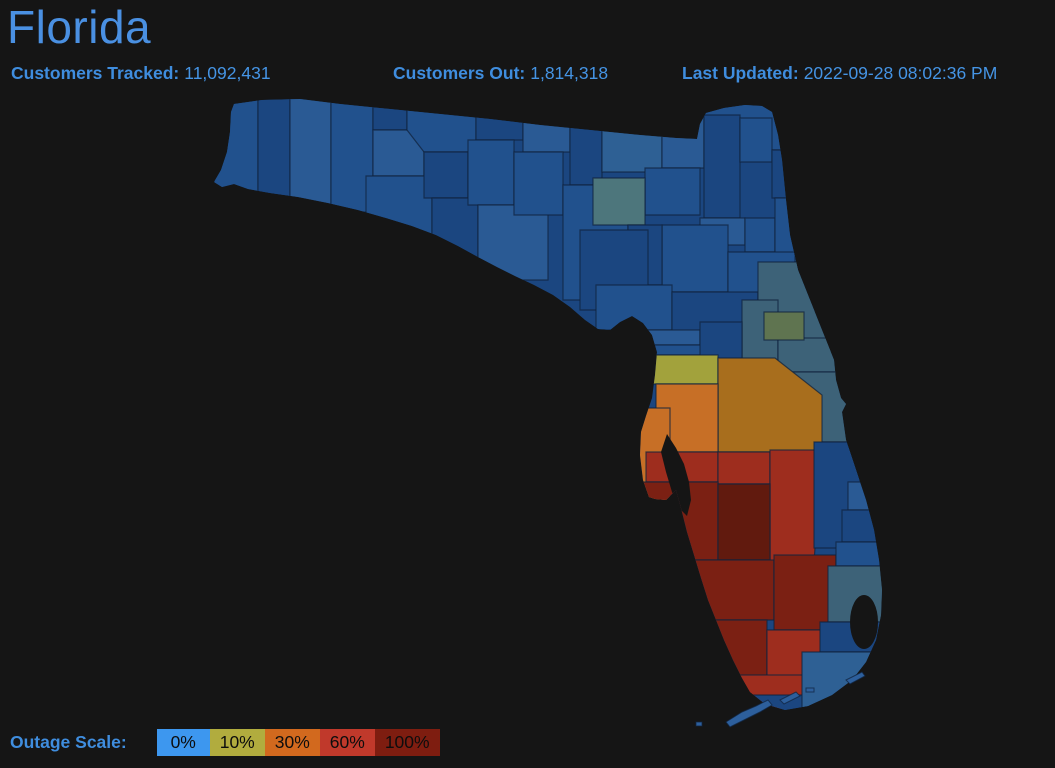 This screenshot has width=1055, height=768. I want to click on last-updated-value: 2022-09-28 08:02:36 PM, so click(900, 73).